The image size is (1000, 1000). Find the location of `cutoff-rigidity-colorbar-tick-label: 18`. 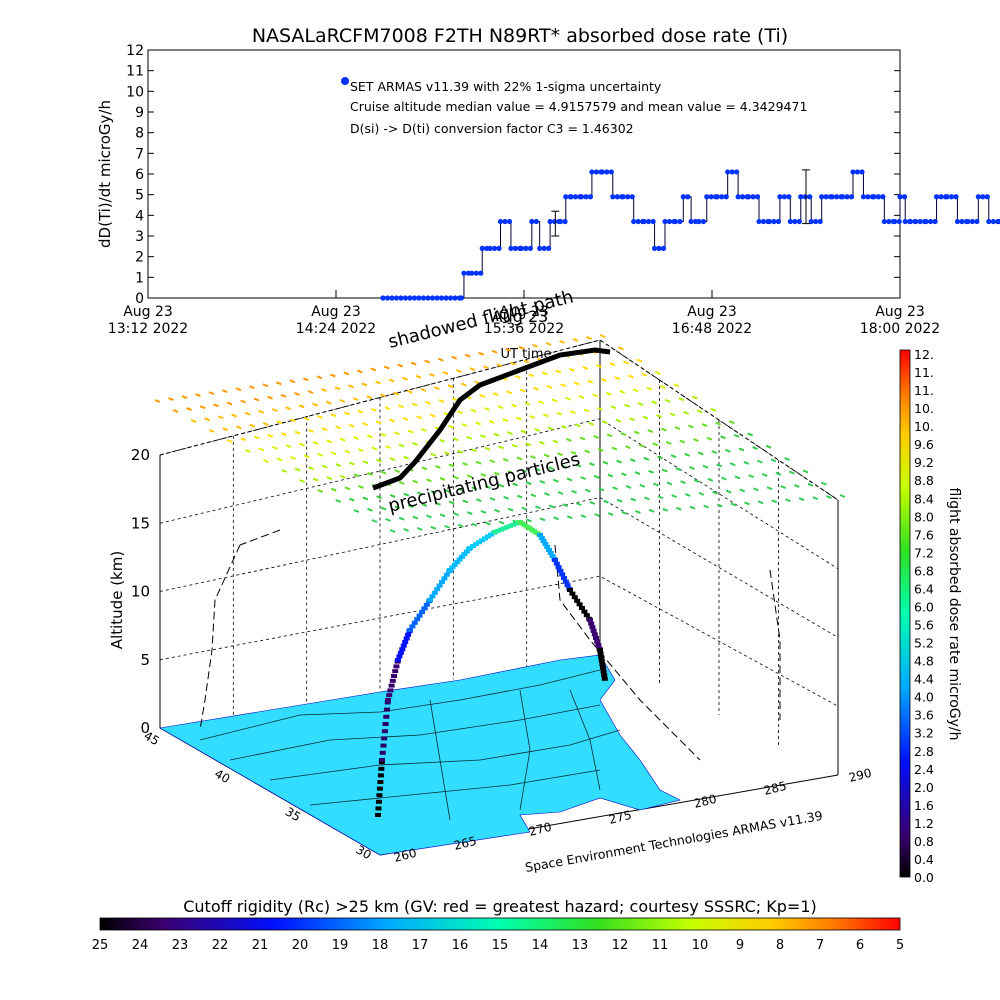

cutoff-rigidity-colorbar-tick-label: 18 is located at coordinates (380, 945).